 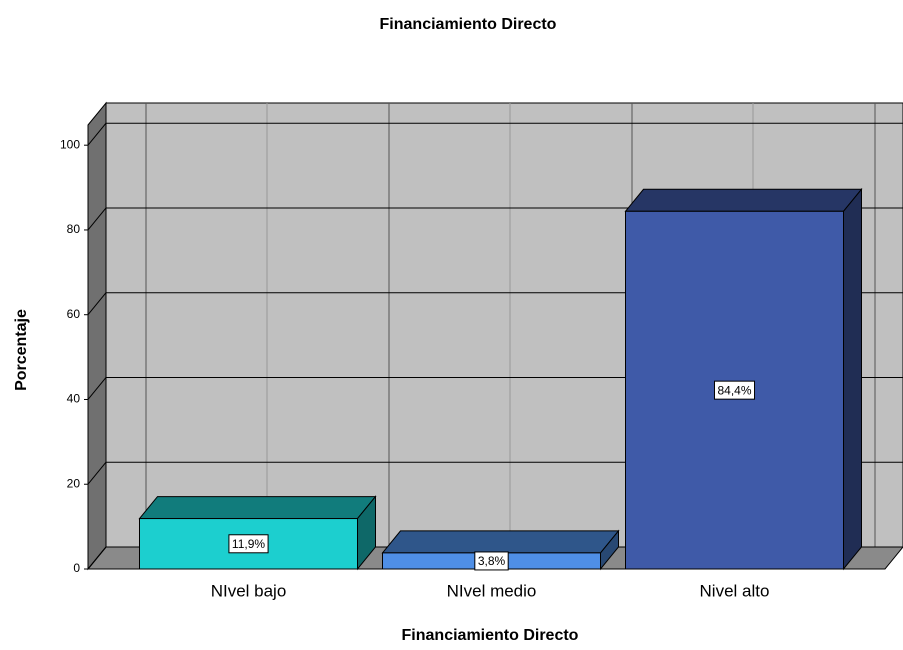 I want to click on y-tick-label: 20, so click(x=74, y=483).